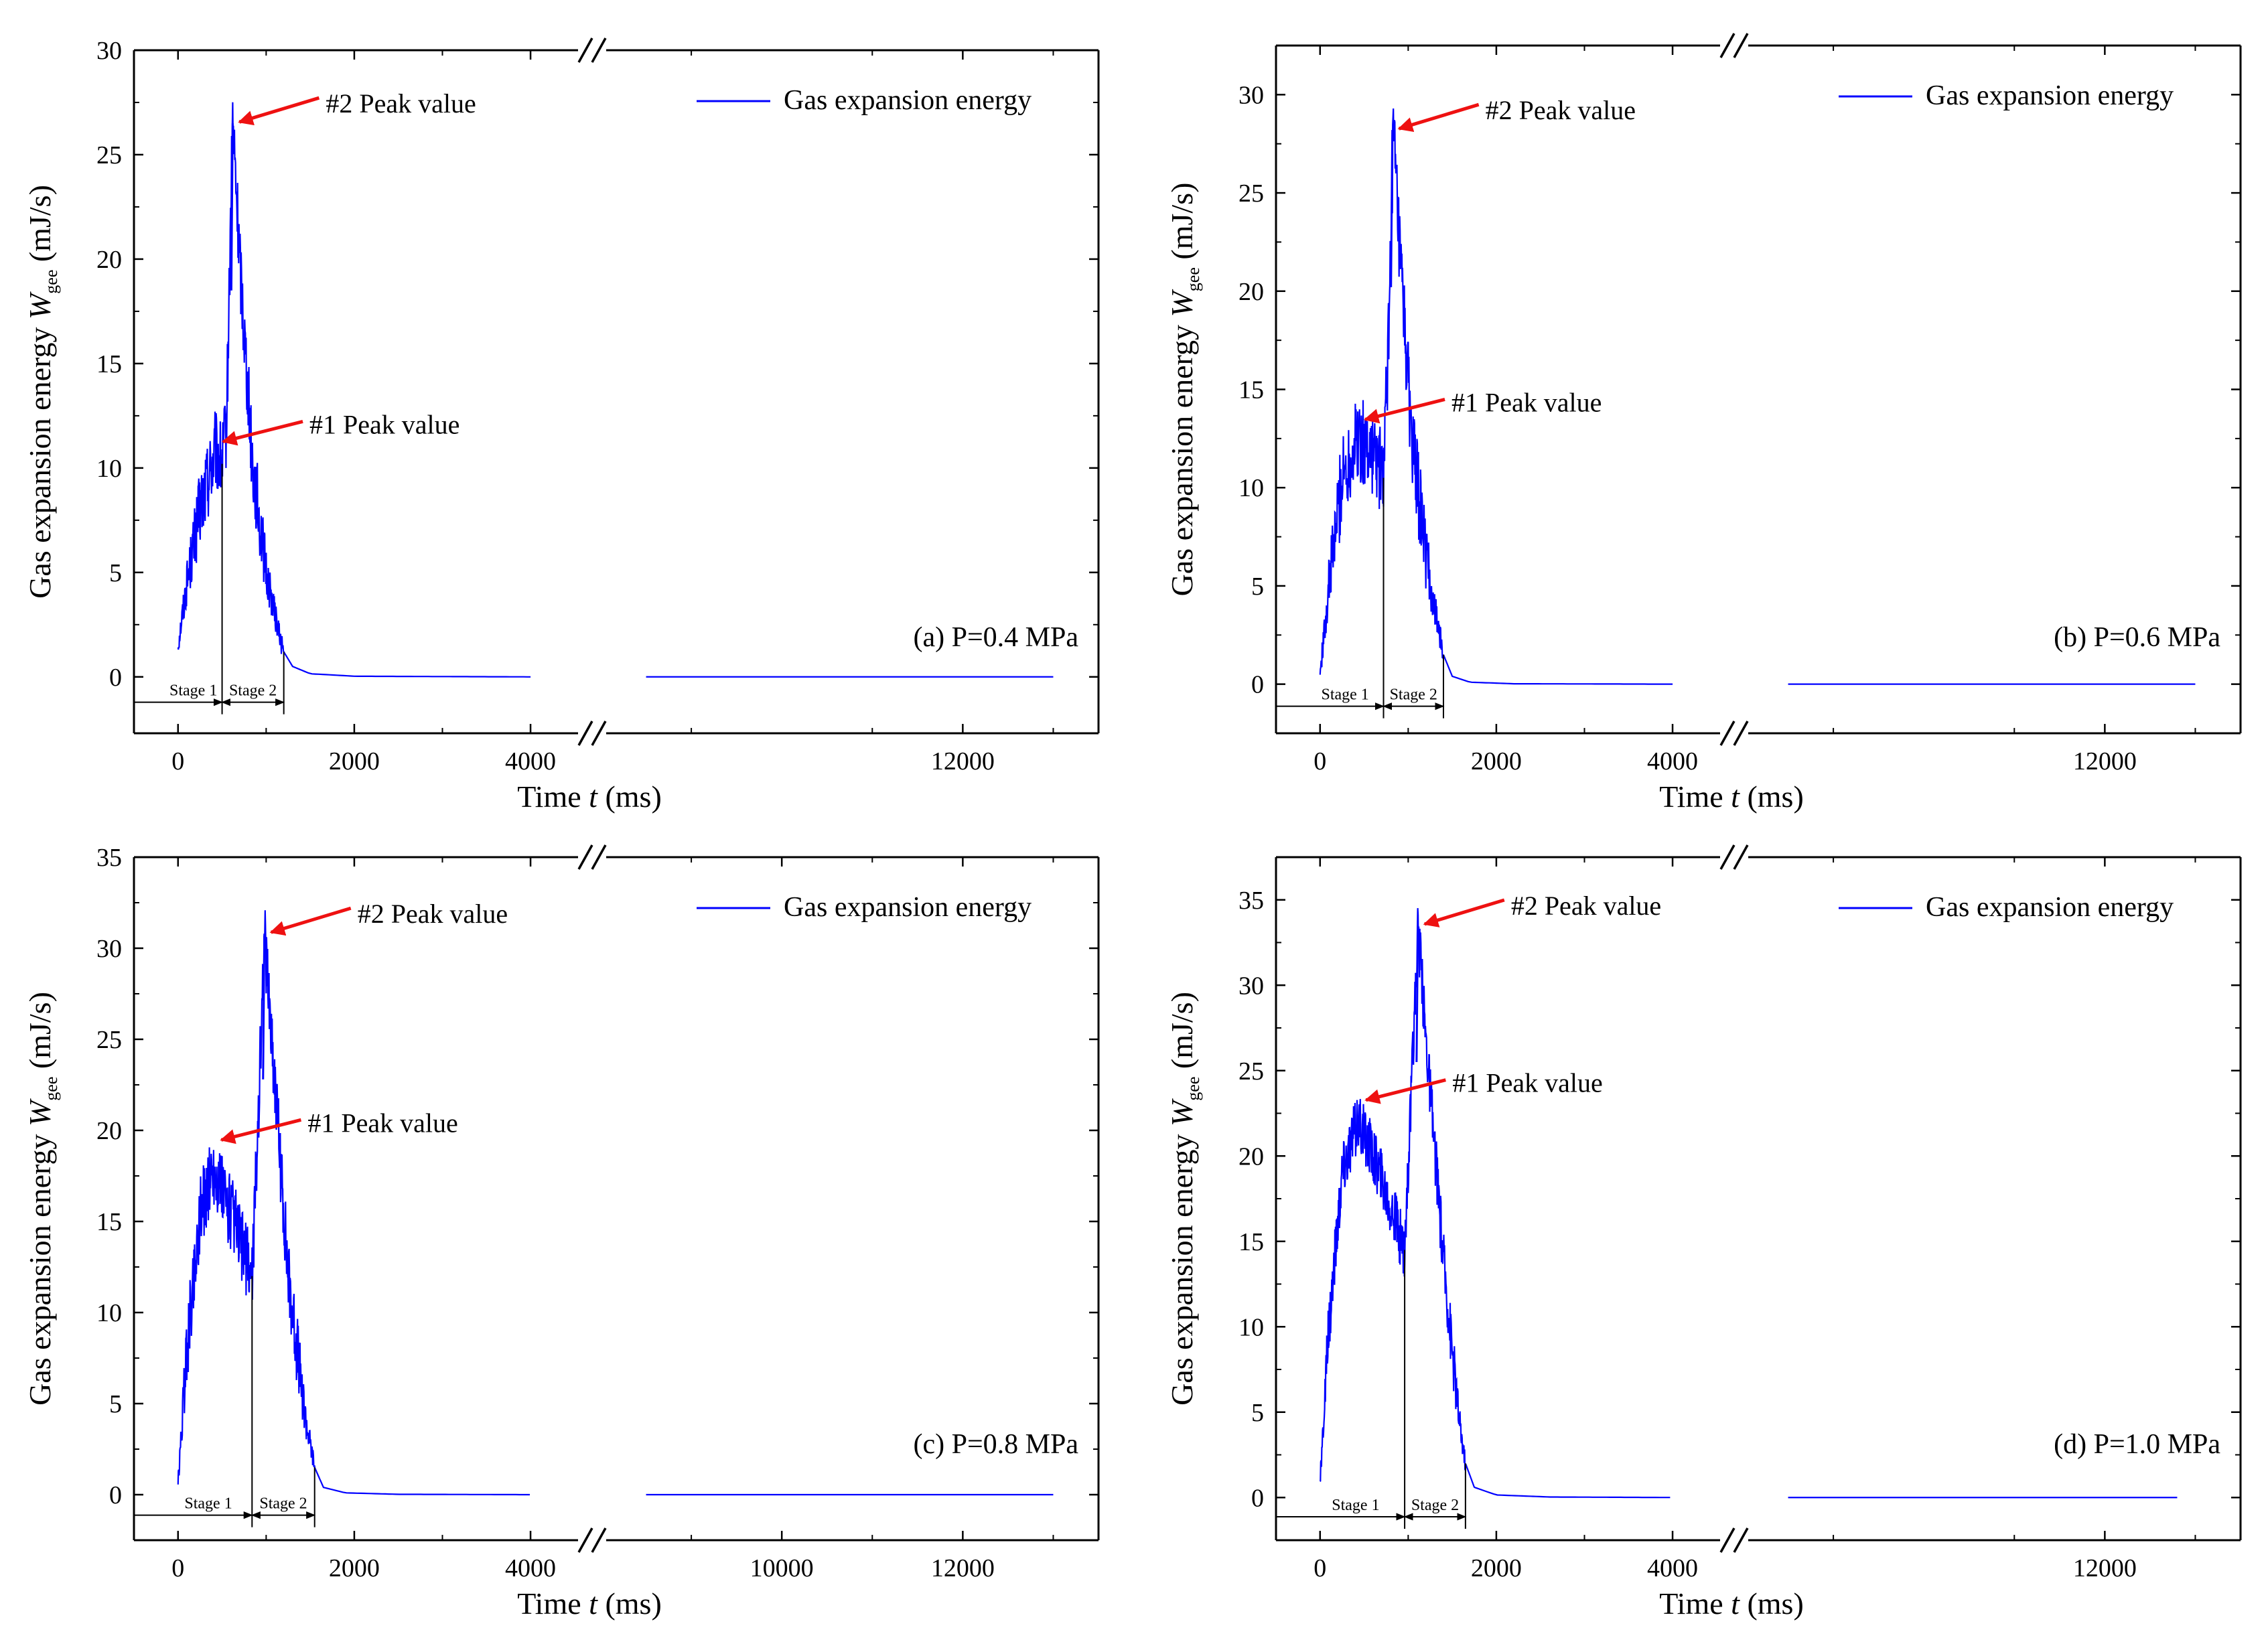 The height and width of the screenshot is (1644, 2268). Describe the element at coordinates (995, 1444) in the screenshot. I see `panel-label: (c) P=0.8 MPa` at that location.